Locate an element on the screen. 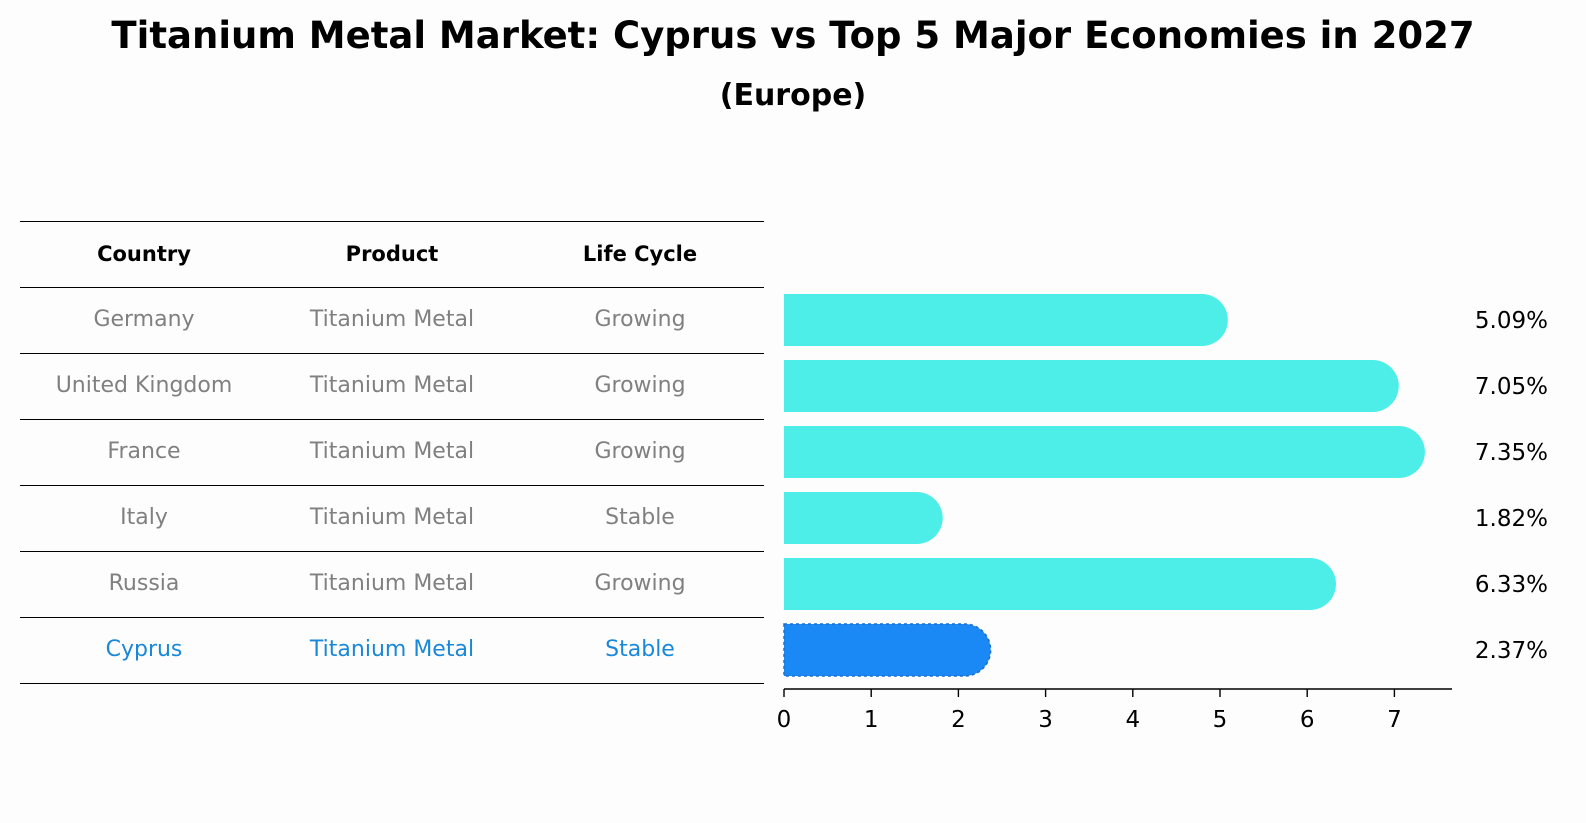 This screenshot has width=1586, height=823. chart-subtitle: (Europe) is located at coordinates (793, 95).